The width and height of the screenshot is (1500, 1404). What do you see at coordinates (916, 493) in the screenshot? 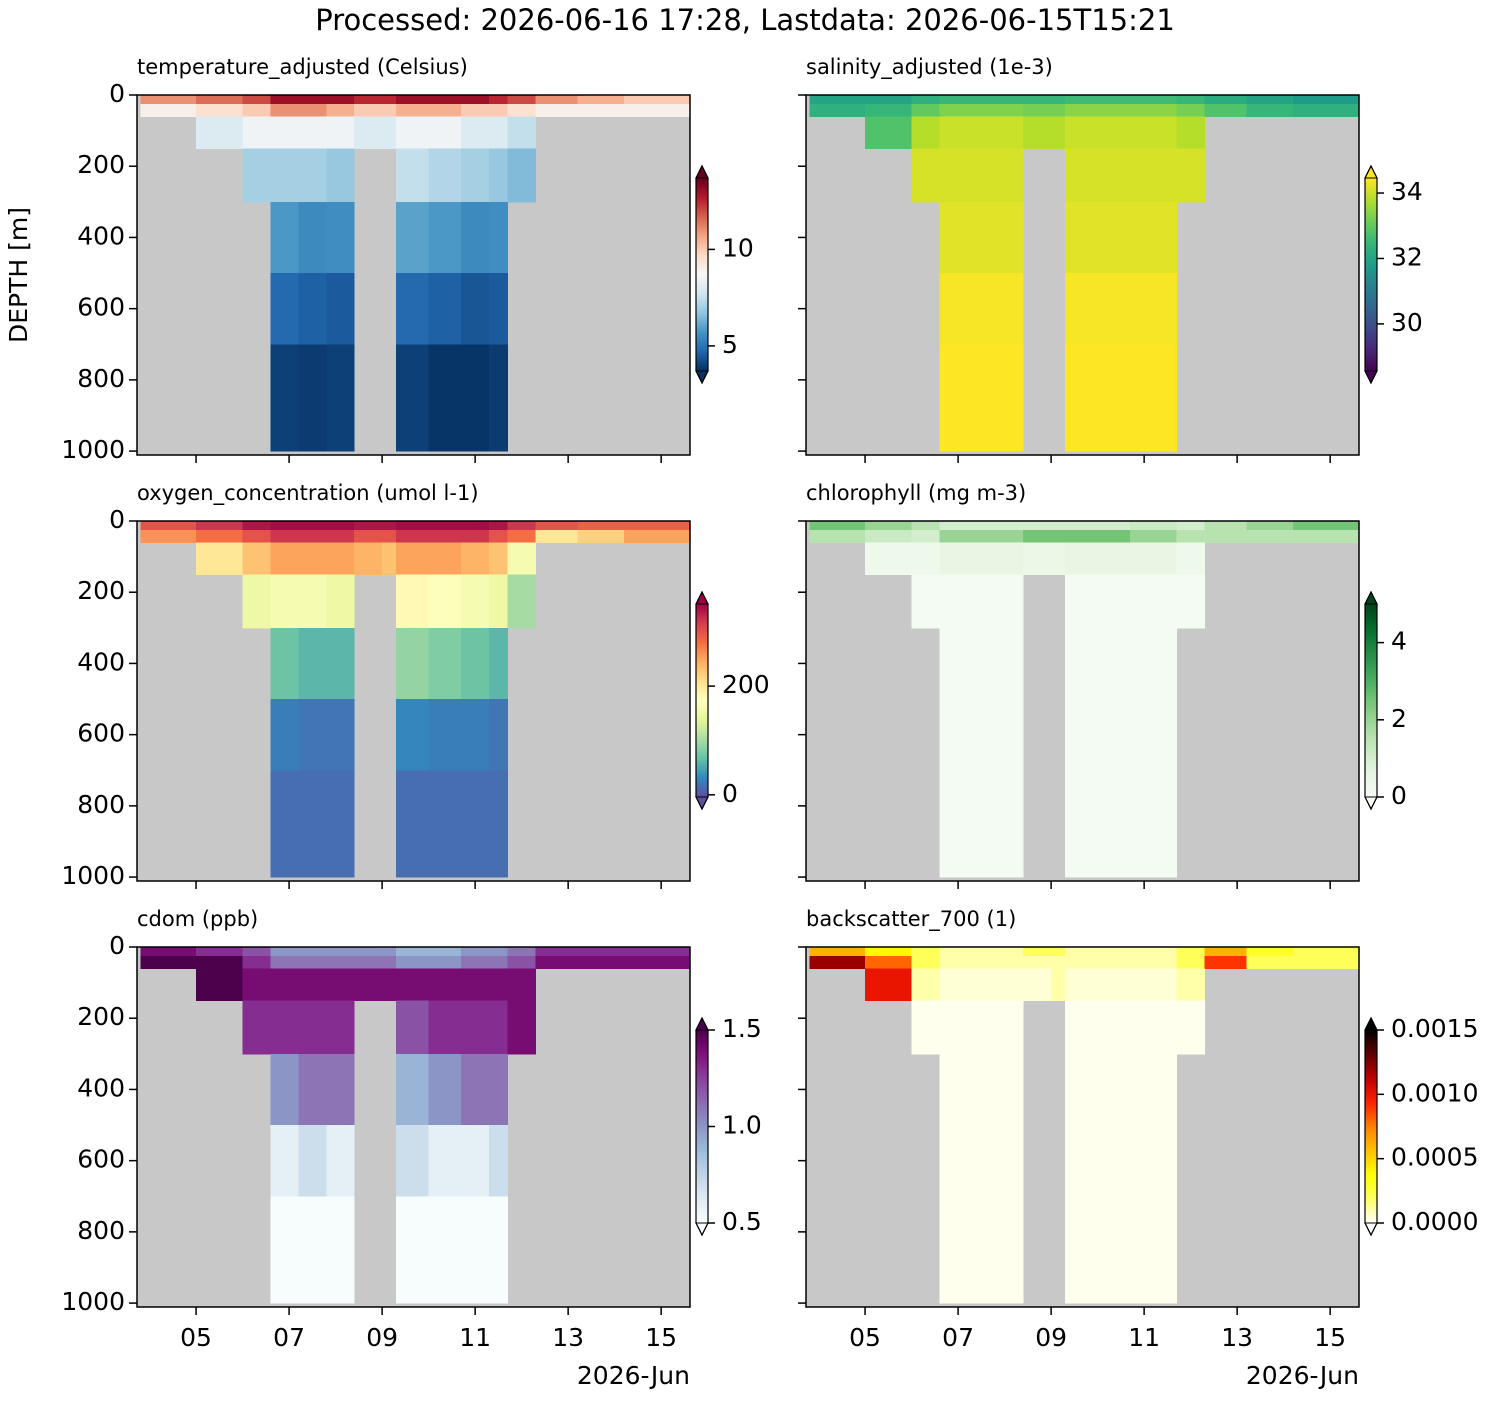
I see `panel-title: chlorophyll (mg m-3)` at bounding box center [916, 493].